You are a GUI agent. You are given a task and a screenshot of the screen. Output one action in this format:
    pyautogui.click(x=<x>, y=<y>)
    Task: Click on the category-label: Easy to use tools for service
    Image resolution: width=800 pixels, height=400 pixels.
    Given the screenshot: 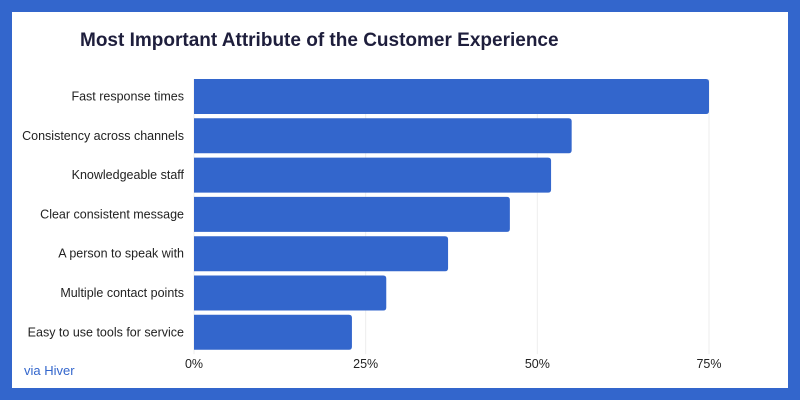 What is the action you would take?
    pyautogui.click(x=106, y=332)
    